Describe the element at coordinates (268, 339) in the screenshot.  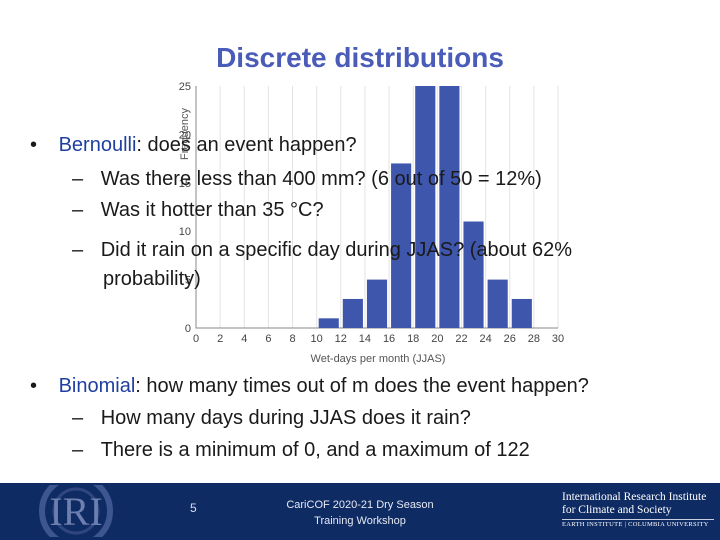
I see `x-tick-label: 6` at that location.